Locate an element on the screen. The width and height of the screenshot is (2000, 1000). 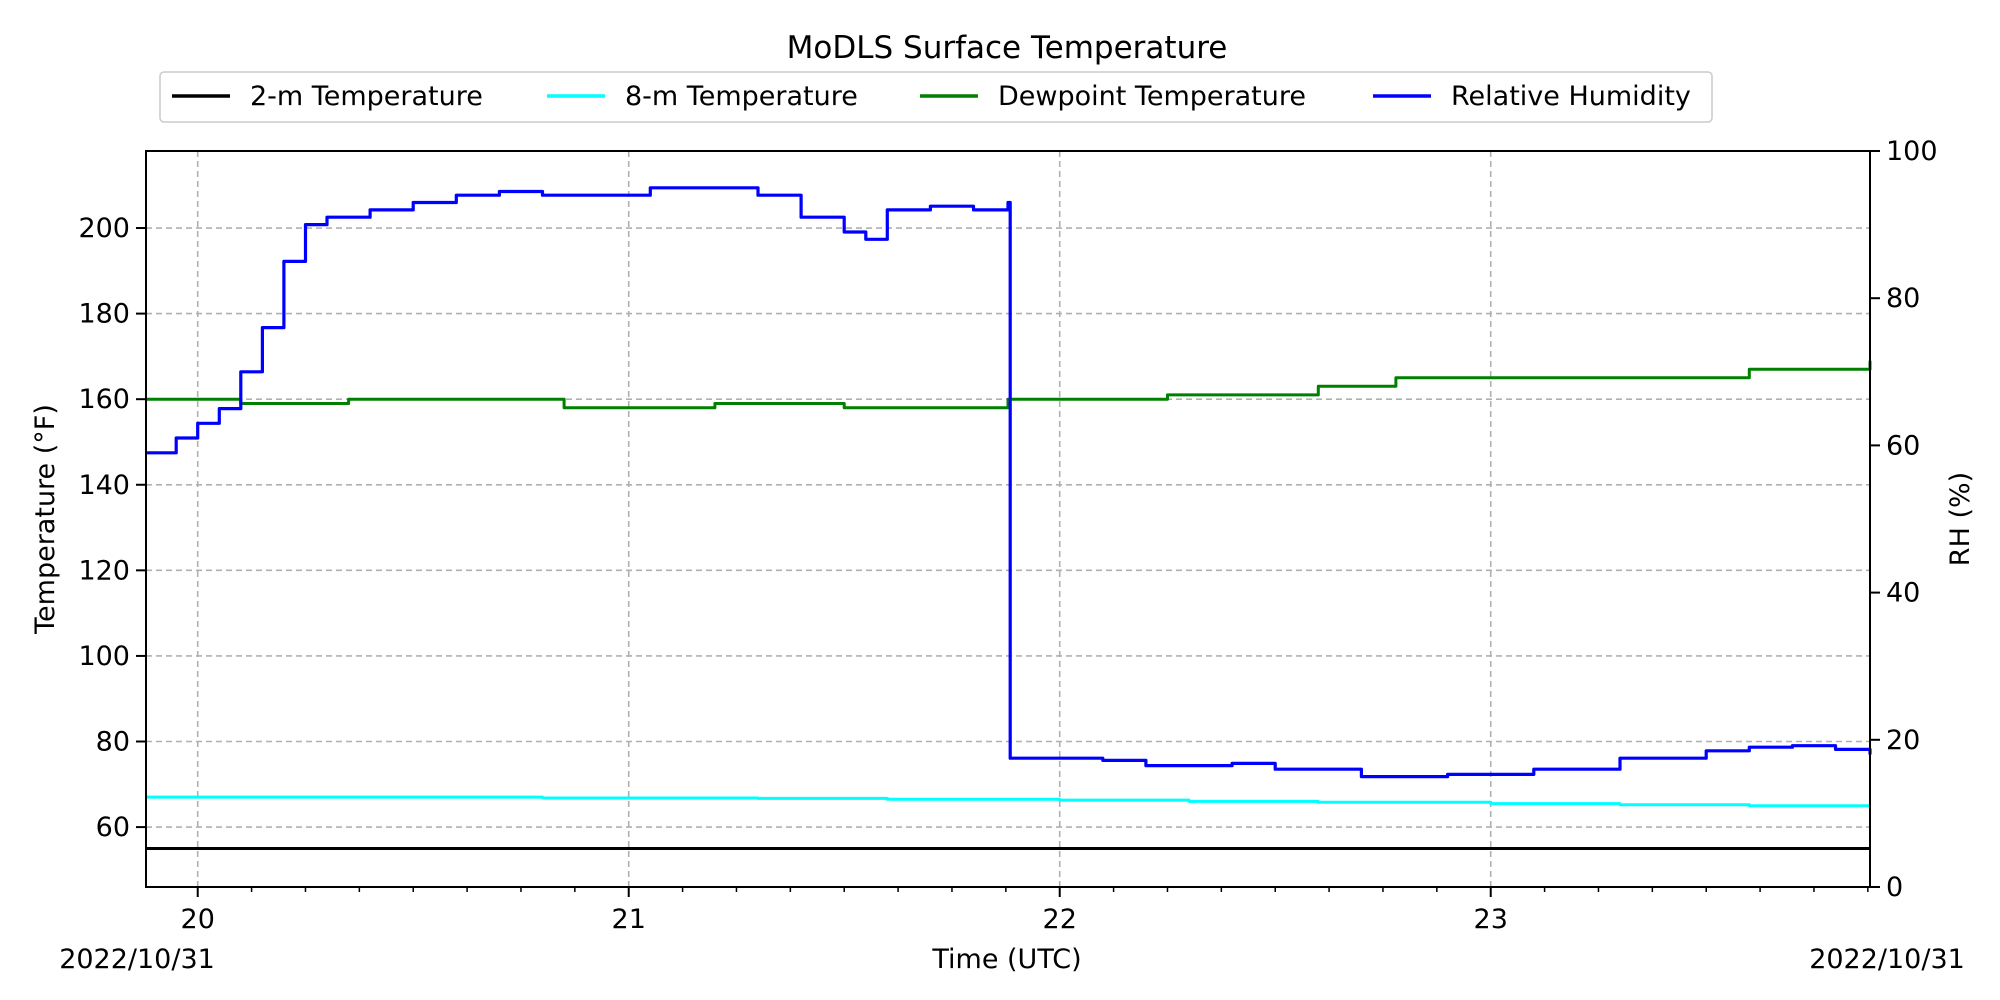
y-tick-label: 160 is located at coordinates (104, 399).